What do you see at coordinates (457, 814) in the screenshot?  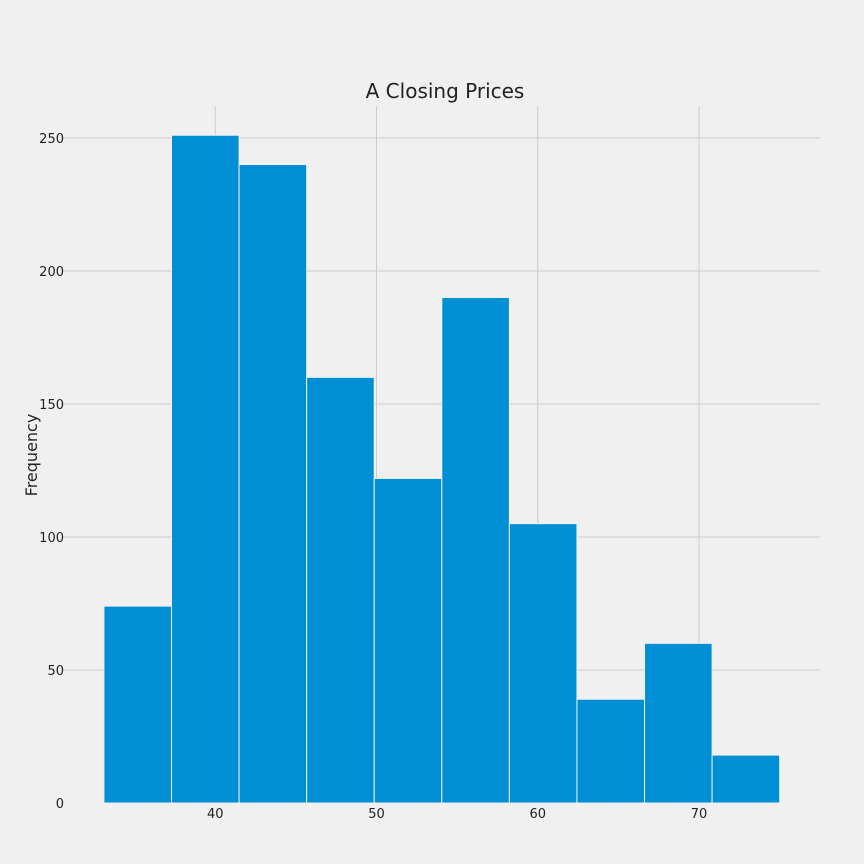 I see `x-ticks: 40 50 60 70` at bounding box center [457, 814].